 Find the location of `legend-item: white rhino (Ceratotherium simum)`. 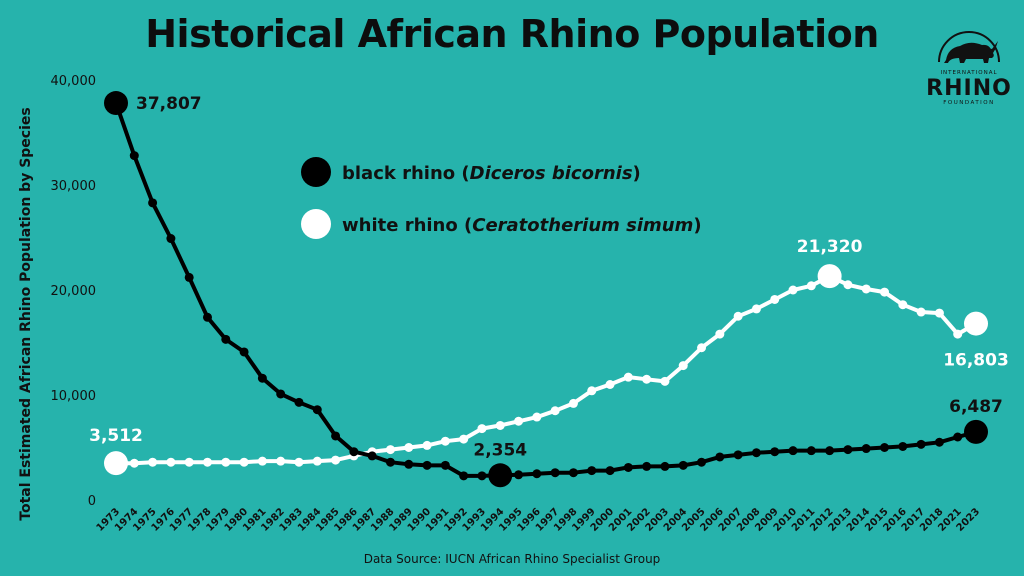

legend-item: white rhino (Ceratotherium simum) is located at coordinates (501, 224).